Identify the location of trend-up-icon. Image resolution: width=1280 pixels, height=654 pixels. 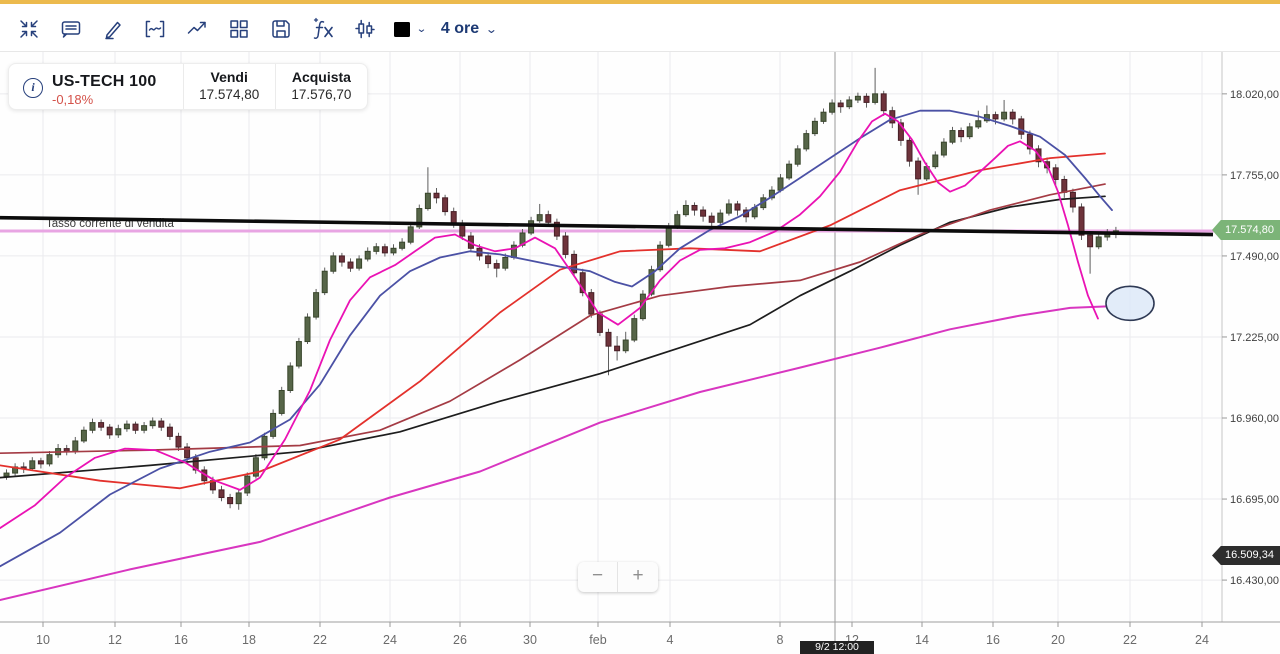
(196, 27).